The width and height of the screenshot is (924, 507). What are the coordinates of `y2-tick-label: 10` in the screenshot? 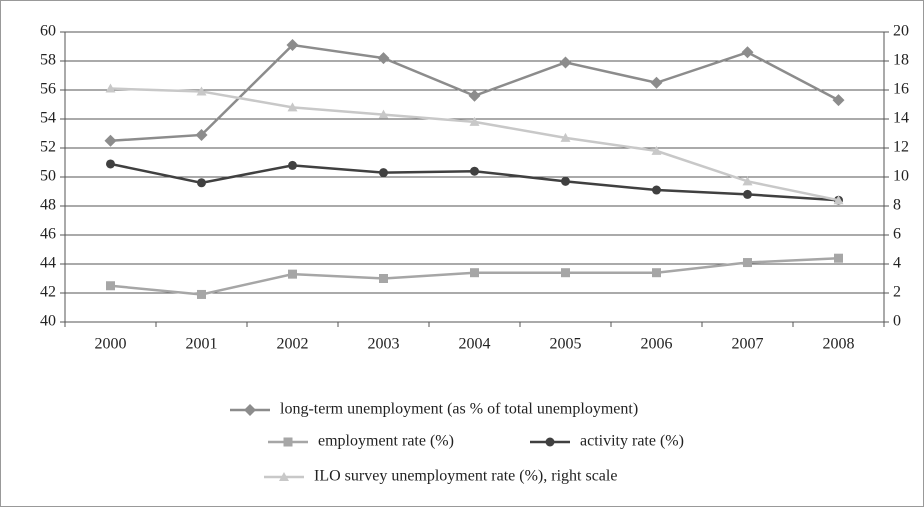 It's located at (901, 176).